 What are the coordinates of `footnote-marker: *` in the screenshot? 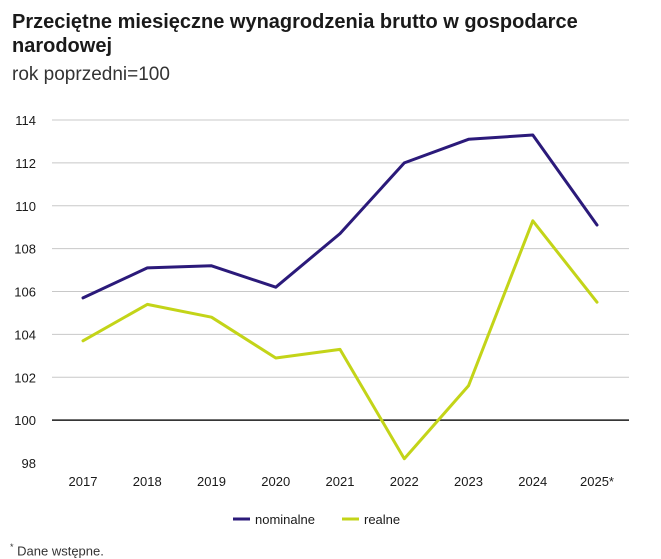 It's located at (12, 547).